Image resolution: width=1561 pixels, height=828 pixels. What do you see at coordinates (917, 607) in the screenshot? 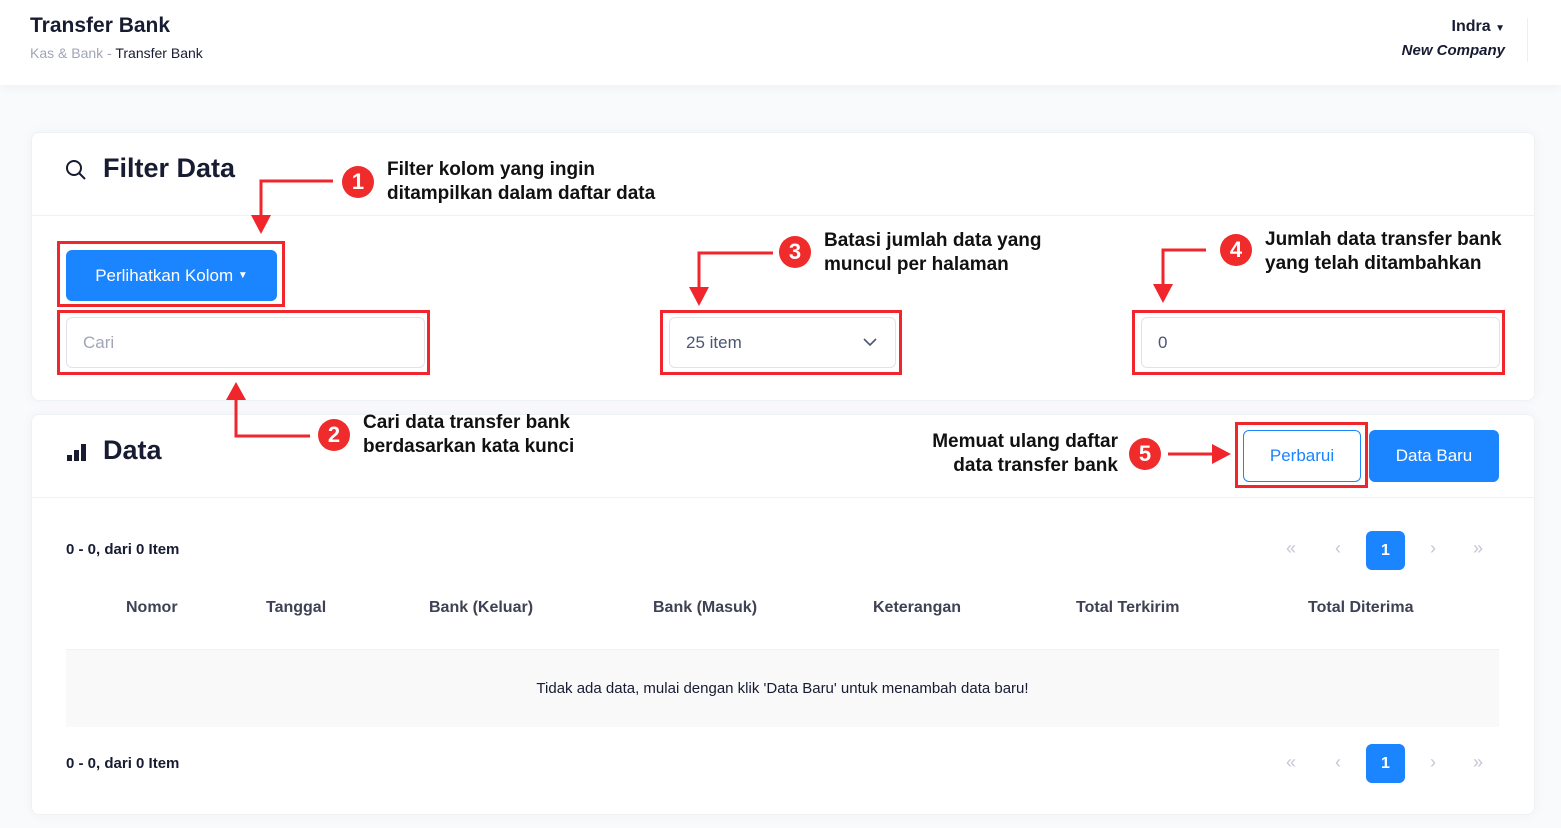
I see `column-header: Keterangan` at bounding box center [917, 607].